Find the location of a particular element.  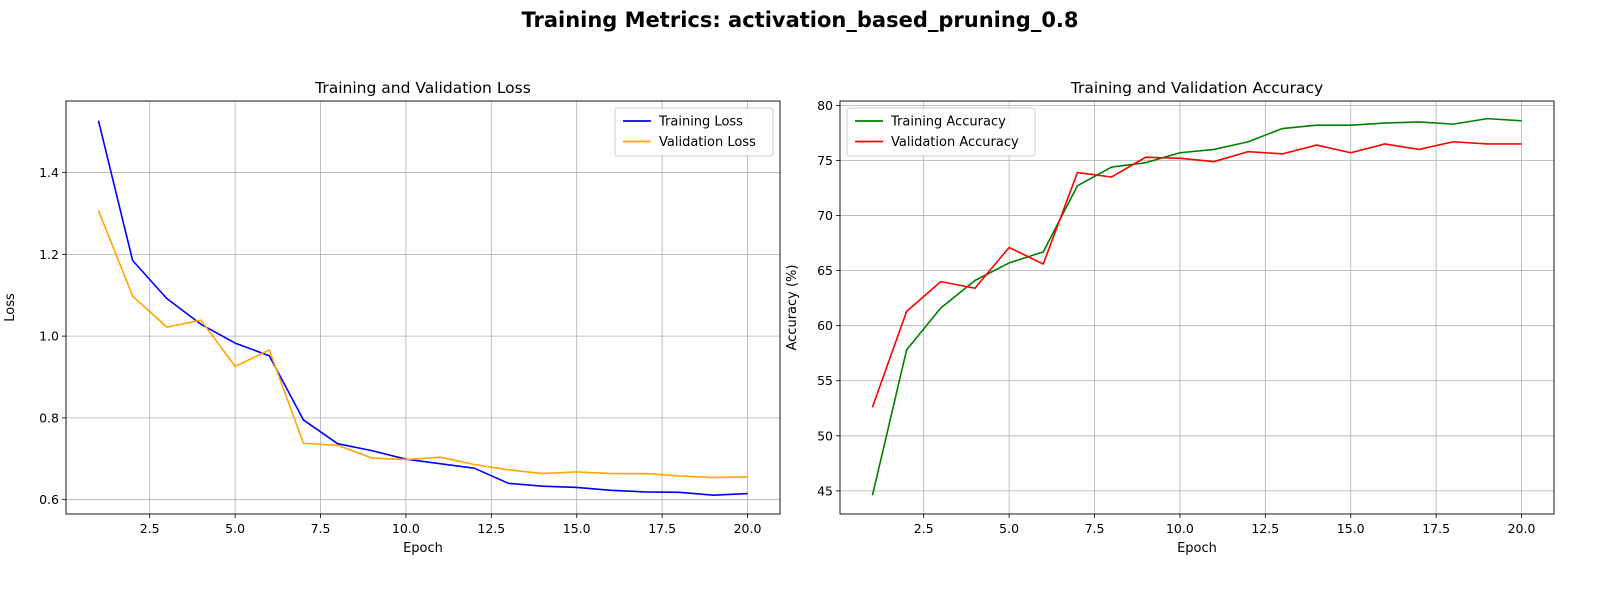

y-tick-label: 55 is located at coordinates (825, 380).